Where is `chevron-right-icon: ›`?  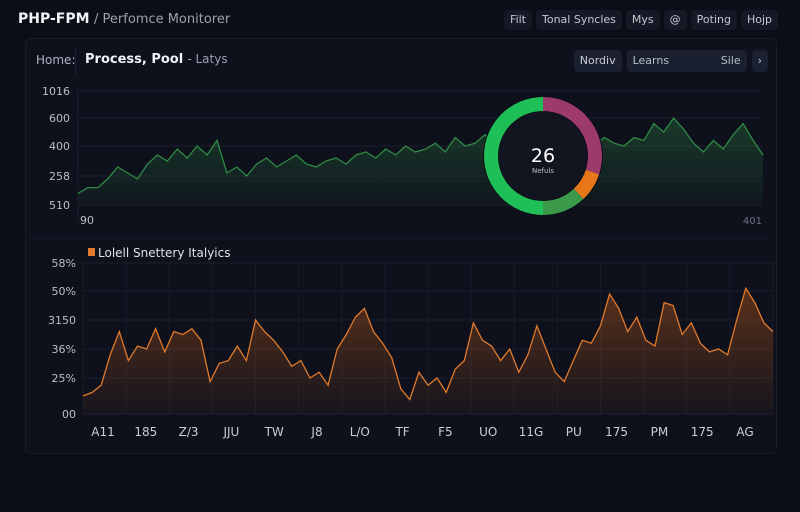 chevron-right-icon: › is located at coordinates (759, 61).